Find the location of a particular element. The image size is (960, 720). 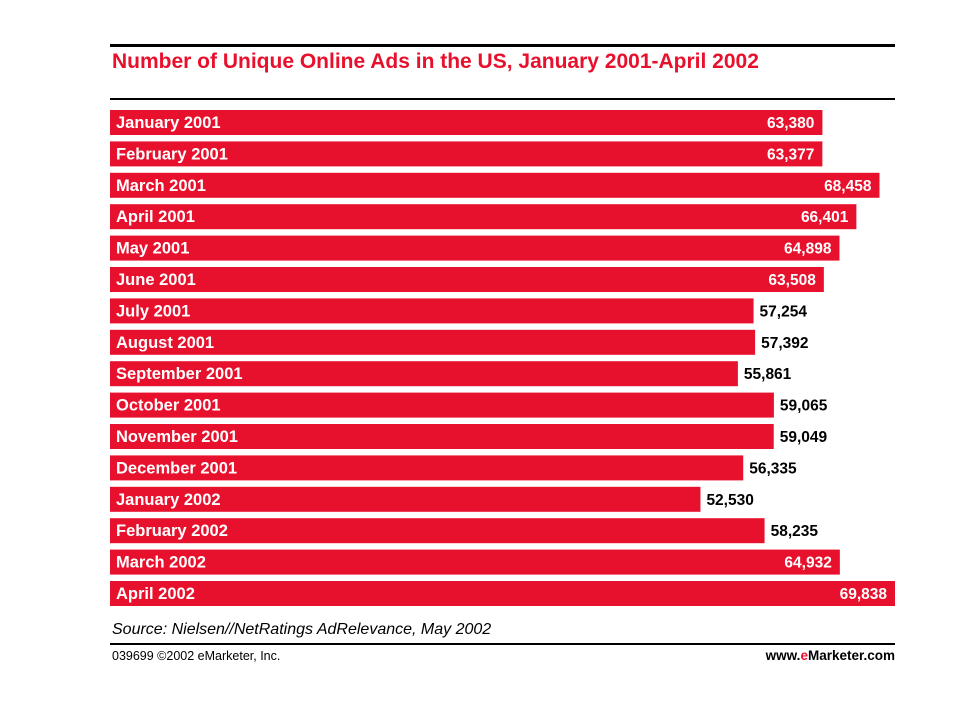

title-rule is located at coordinates (502, 99).